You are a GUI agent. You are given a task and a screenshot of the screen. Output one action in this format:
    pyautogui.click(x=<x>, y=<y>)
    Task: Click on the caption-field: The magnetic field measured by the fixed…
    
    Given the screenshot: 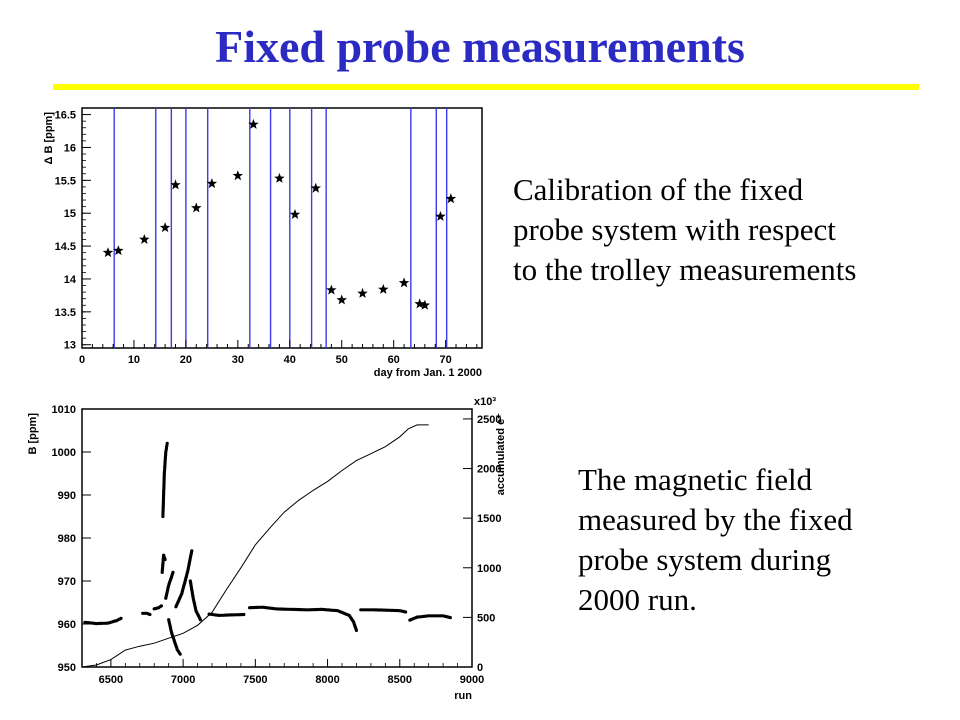 What is the action you would take?
    pyautogui.click(x=715, y=540)
    